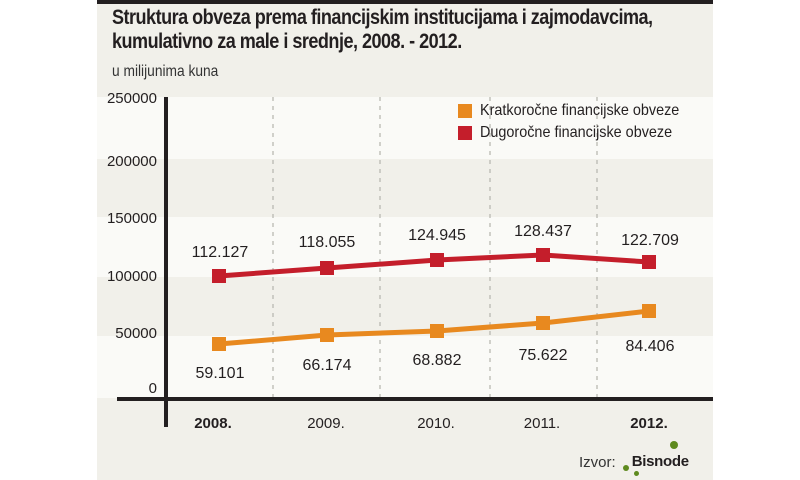 The height and width of the screenshot is (480, 800). I want to click on x-tick-2012: 2012., so click(649, 423).